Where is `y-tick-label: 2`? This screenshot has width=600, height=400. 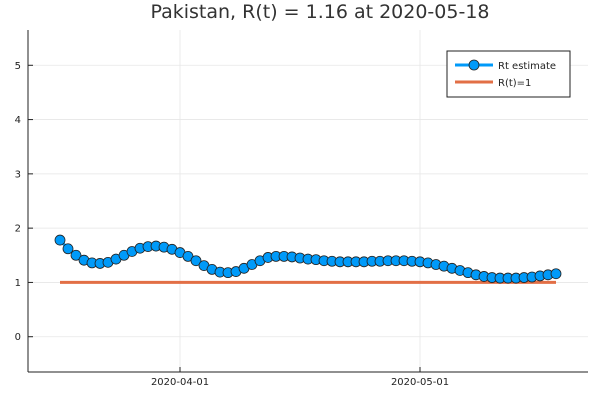 y-tick-label: 2 is located at coordinates (18, 229).